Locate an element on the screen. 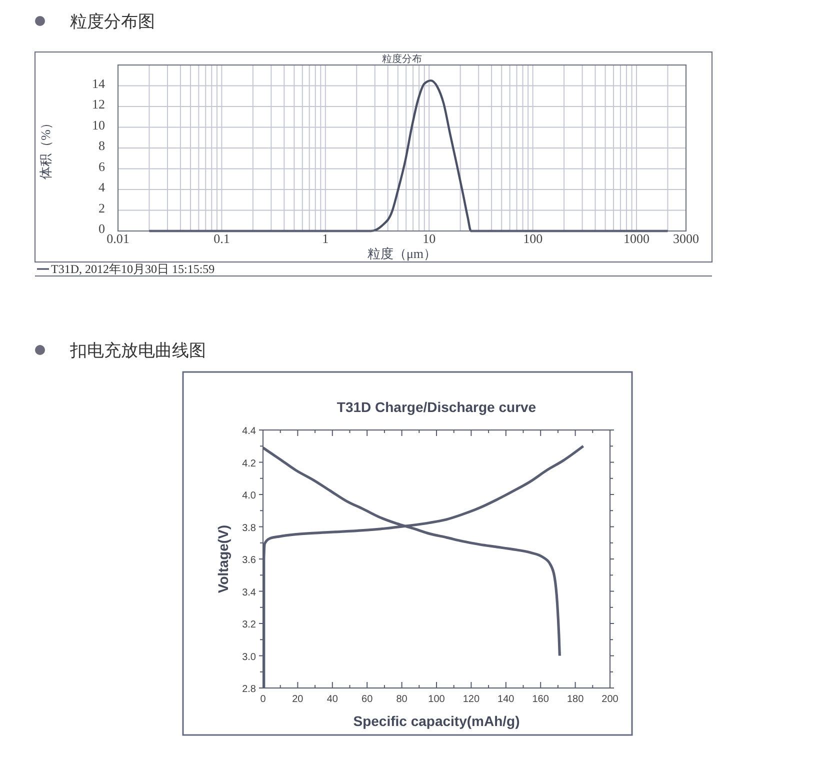 Image resolution: width=818 pixels, height=769 pixels. chart-subtitle: T31D Charge/Discharge curve is located at coordinates (436, 407).